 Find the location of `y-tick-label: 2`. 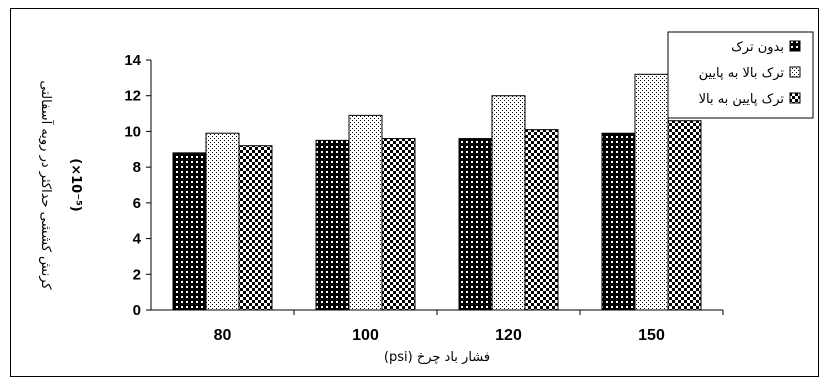

y-tick-label: 2 is located at coordinates (137, 274).